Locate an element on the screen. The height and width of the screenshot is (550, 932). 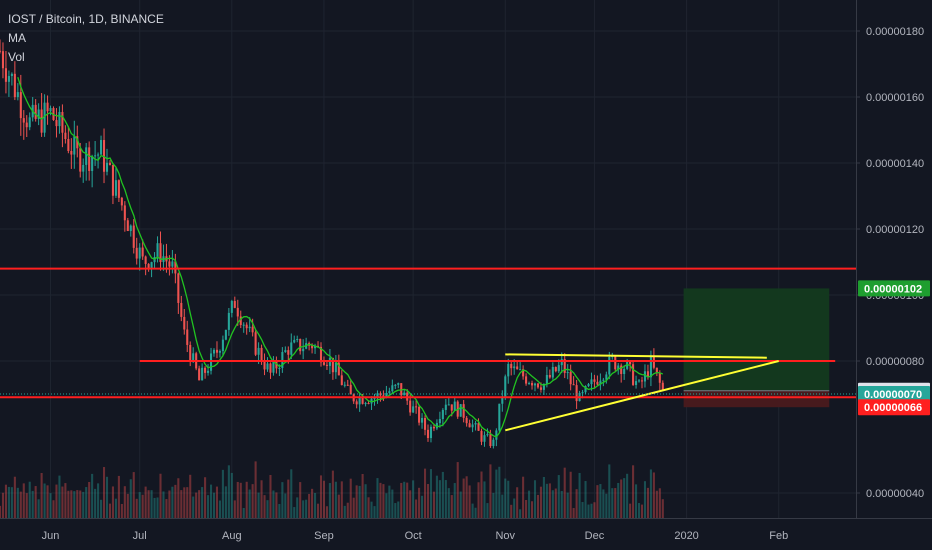
y-tick-label-6: 0.00000180 is located at coordinates (895, 32).